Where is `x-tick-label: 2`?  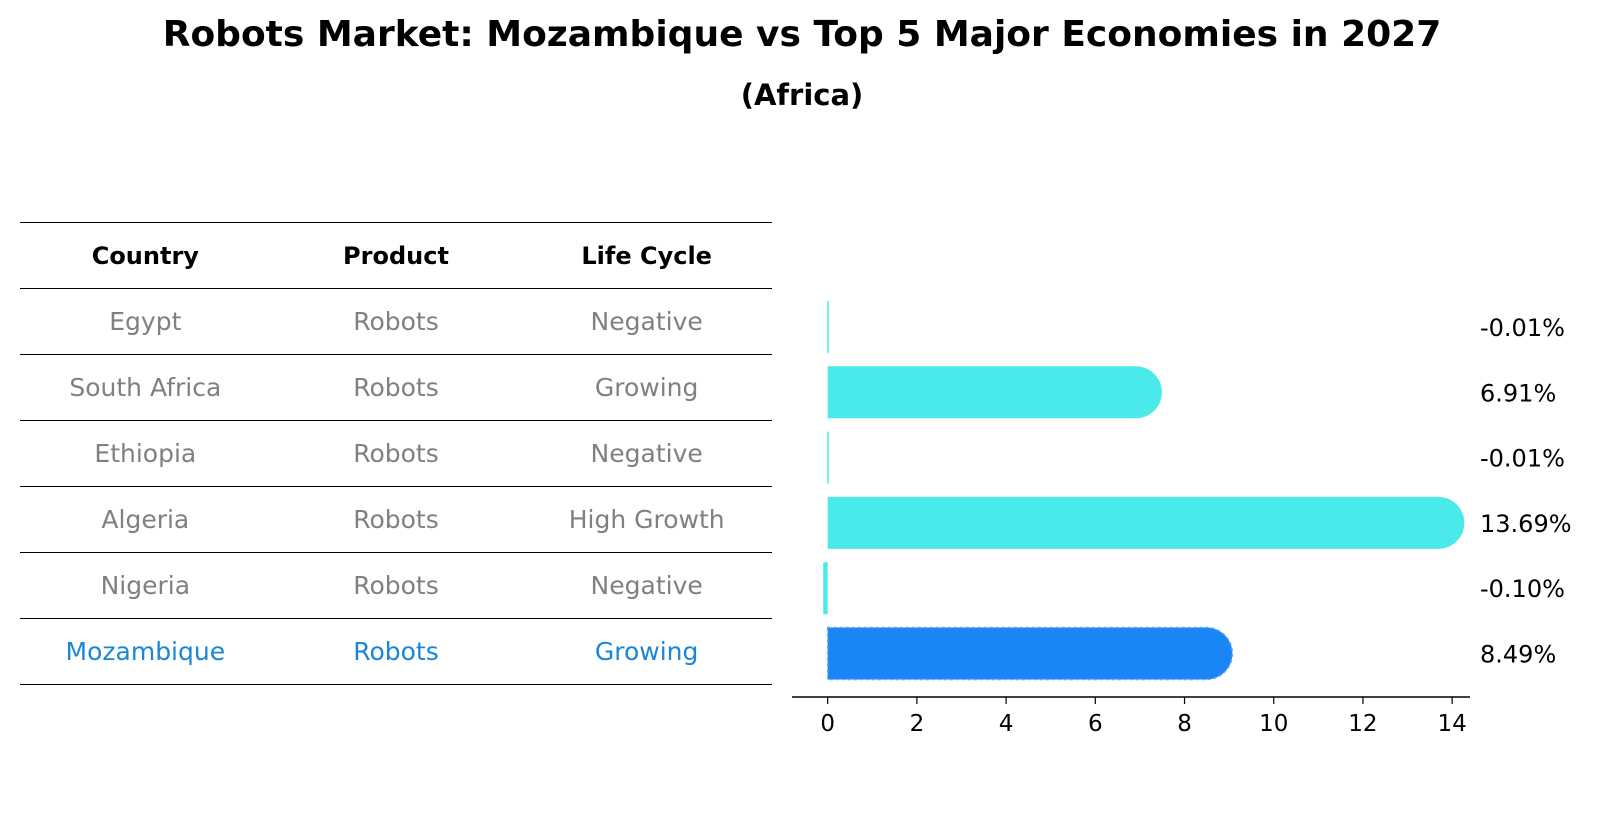
x-tick-label: 2 is located at coordinates (917, 724).